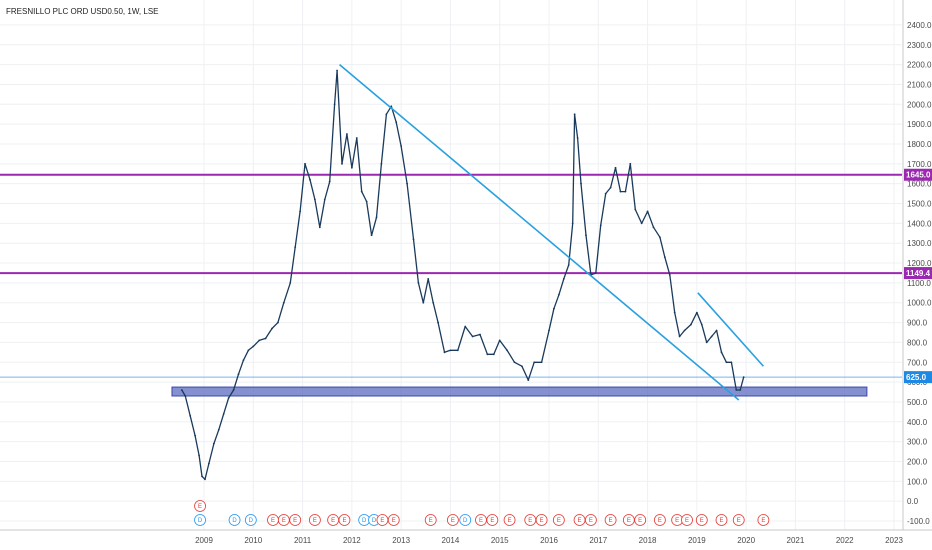 The width and height of the screenshot is (932, 550). What do you see at coordinates (598, 540) in the screenshot?
I see `x-tick-label: 2017` at bounding box center [598, 540].